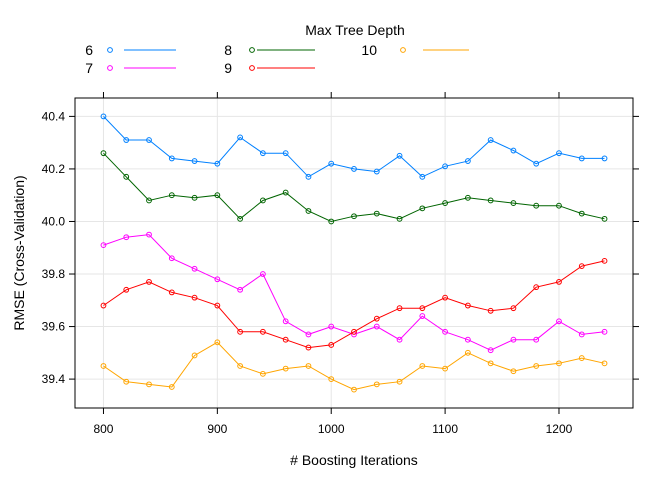  Describe the element at coordinates (217, 429) in the screenshot. I see `x-tick-label: 900` at that location.